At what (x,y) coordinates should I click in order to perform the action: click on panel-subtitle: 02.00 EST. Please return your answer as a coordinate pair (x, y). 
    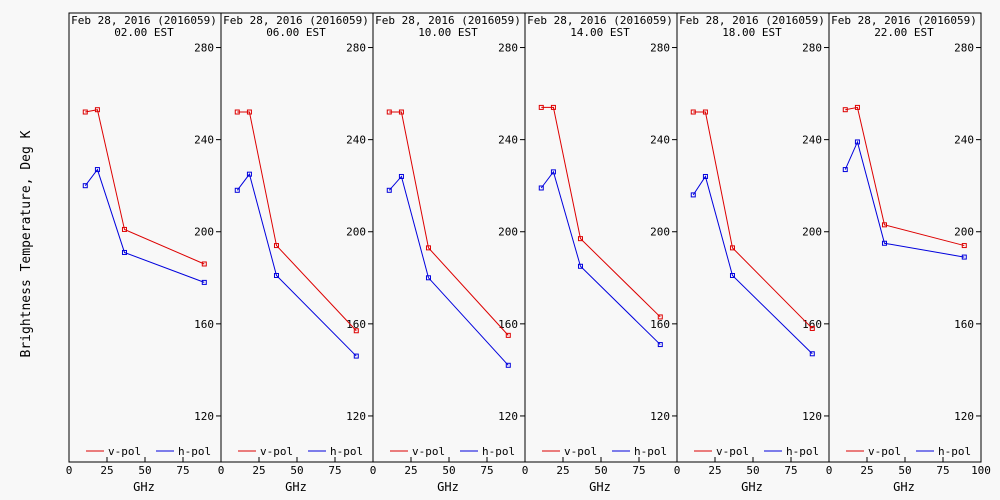
    Looking at the image, I should click on (144, 32).